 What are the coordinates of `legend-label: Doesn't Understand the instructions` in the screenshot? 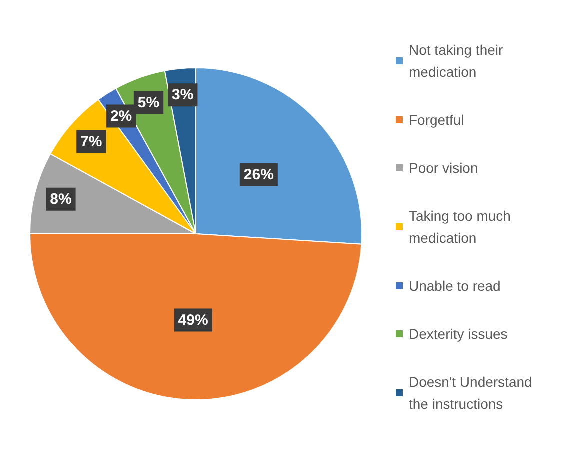 It's located at (472, 393).